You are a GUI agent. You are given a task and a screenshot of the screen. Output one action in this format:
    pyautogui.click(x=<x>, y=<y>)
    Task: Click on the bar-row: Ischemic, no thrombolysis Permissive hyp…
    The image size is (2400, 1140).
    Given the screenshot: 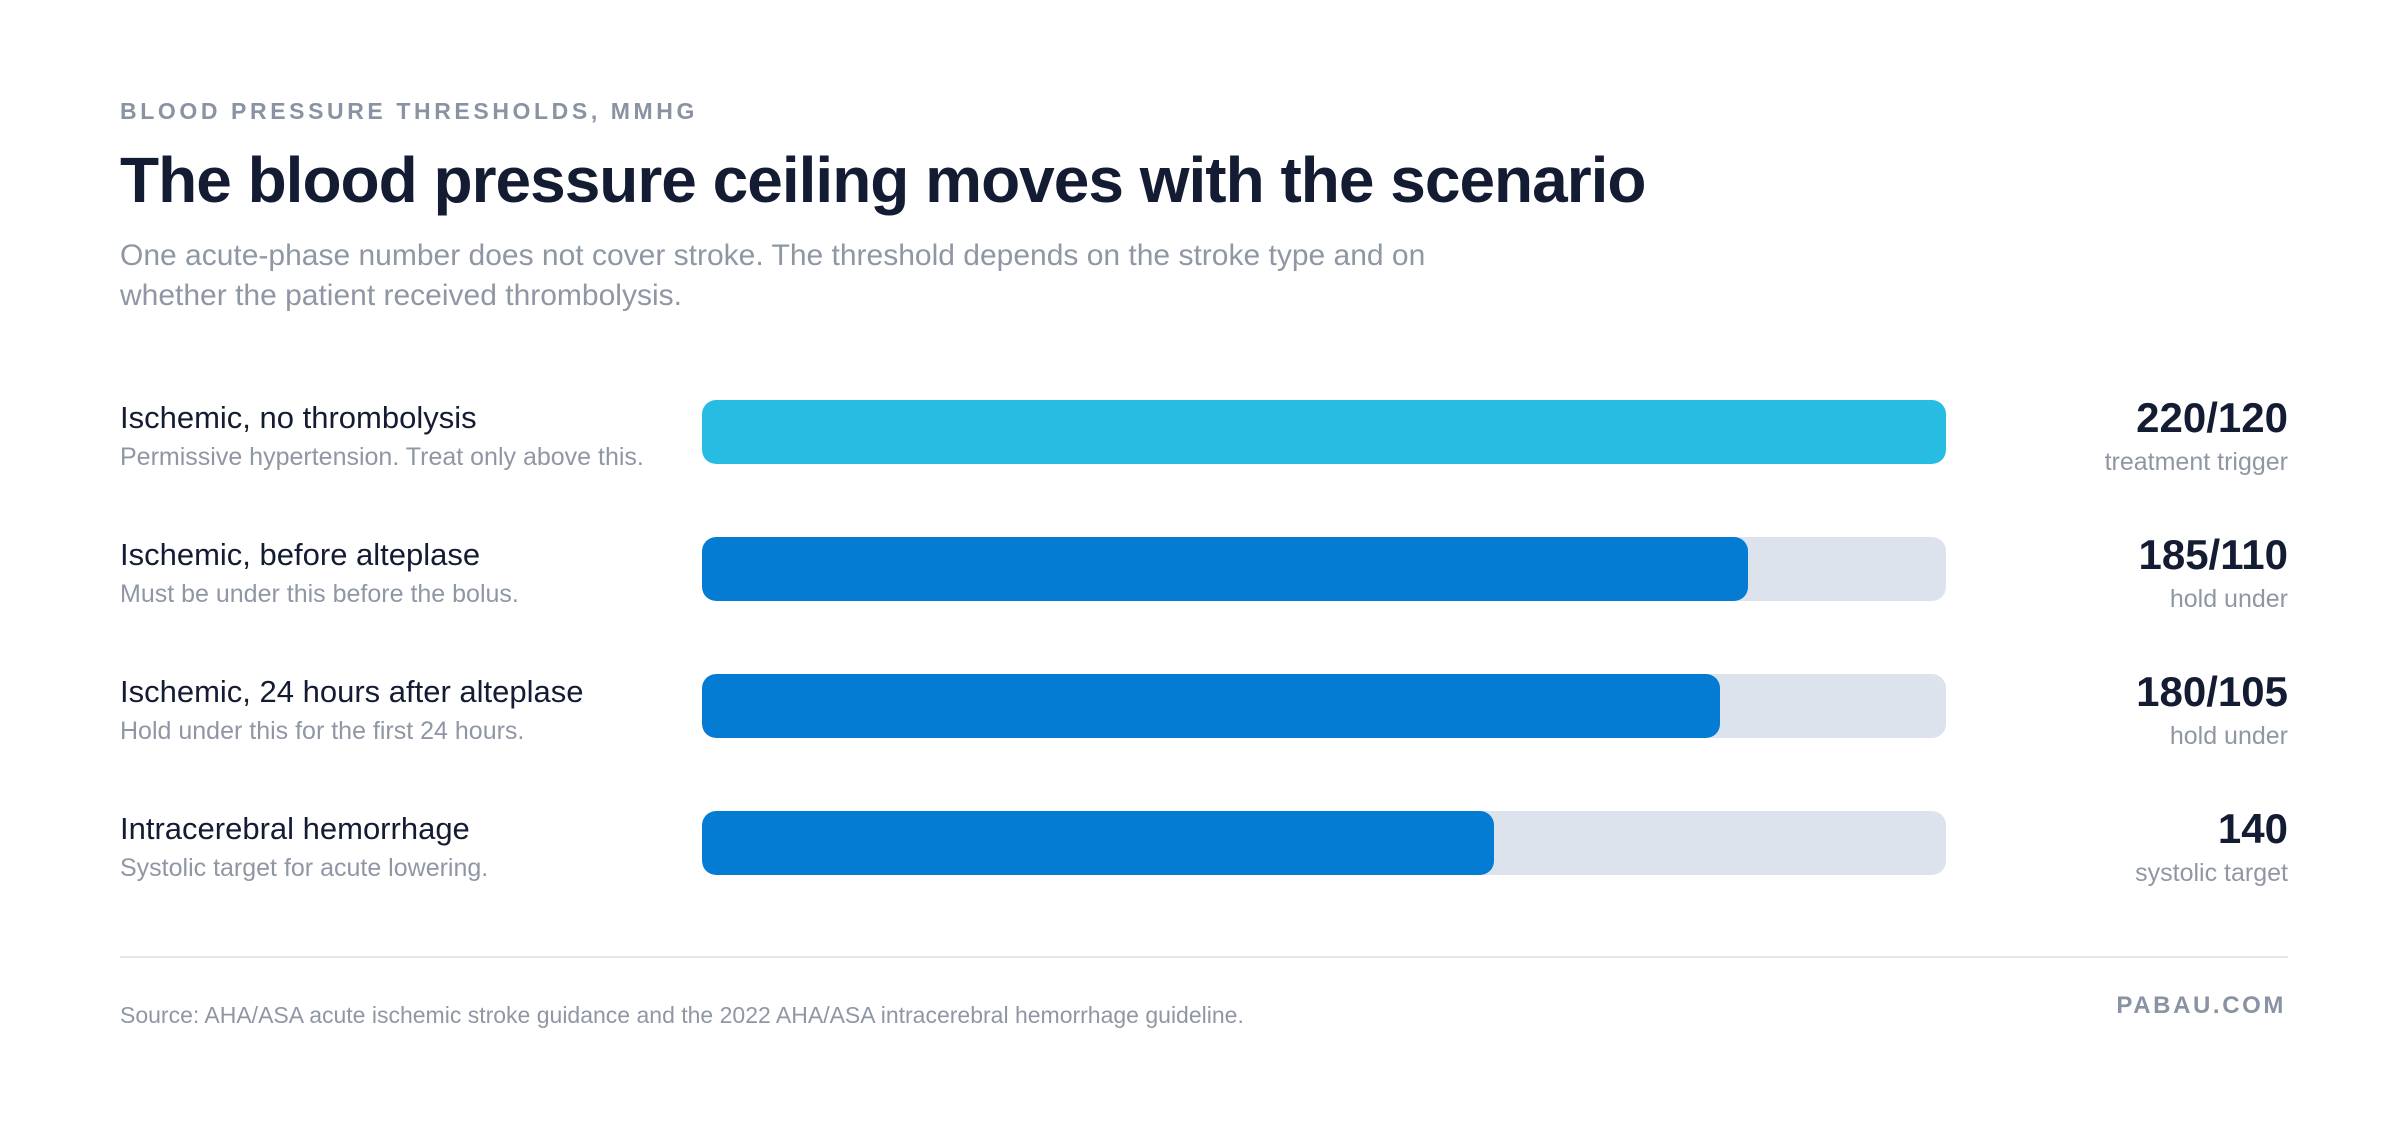 What is the action you would take?
    pyautogui.click(x=1200, y=452)
    